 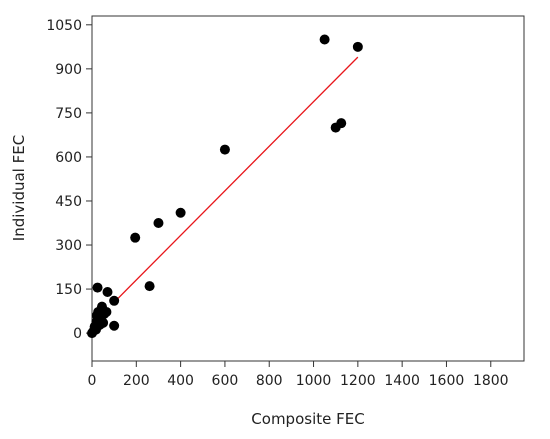 I want to click on y-tick-label: 450, so click(x=68, y=202).